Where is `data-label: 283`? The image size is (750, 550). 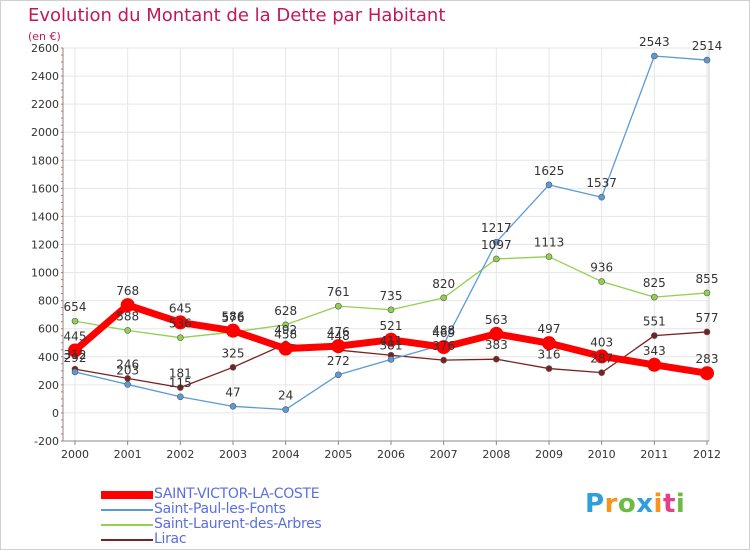
data-label: 283 is located at coordinates (707, 359).